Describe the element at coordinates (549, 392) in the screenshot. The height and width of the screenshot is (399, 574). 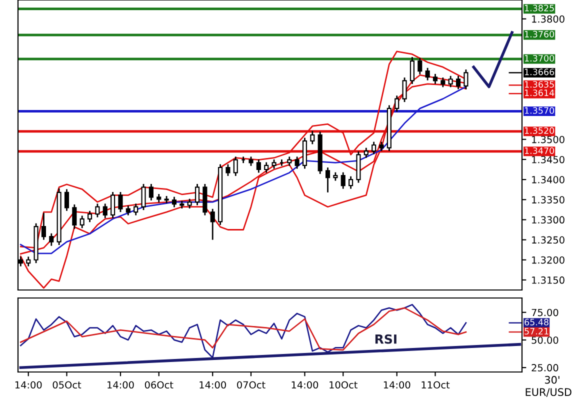
I see `text: EUR/USD` at that location.